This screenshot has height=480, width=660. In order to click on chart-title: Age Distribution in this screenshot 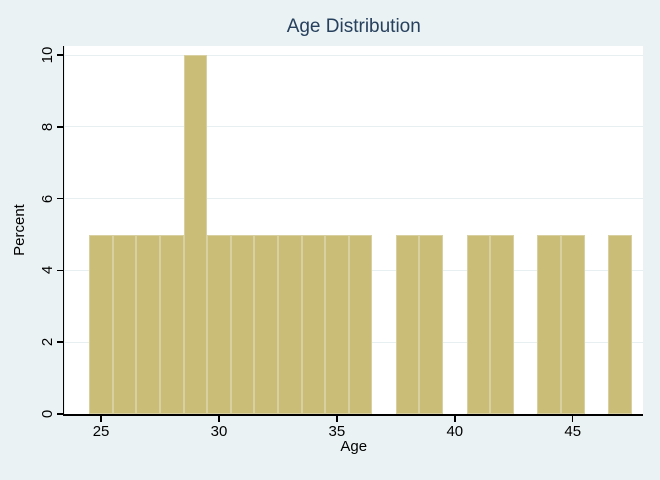, I will do `click(353, 26)`.